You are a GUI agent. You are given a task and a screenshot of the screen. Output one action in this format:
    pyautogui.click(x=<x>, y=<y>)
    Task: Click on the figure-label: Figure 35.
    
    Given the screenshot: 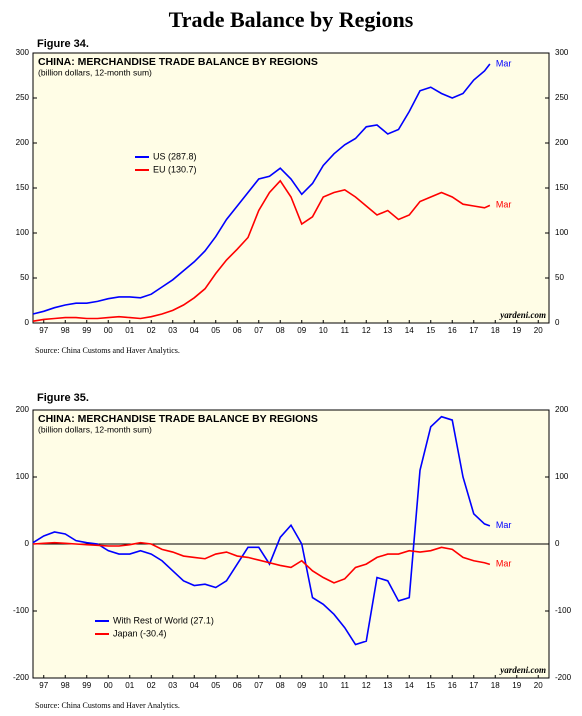 What is the action you would take?
    pyautogui.click(x=63, y=398)
    